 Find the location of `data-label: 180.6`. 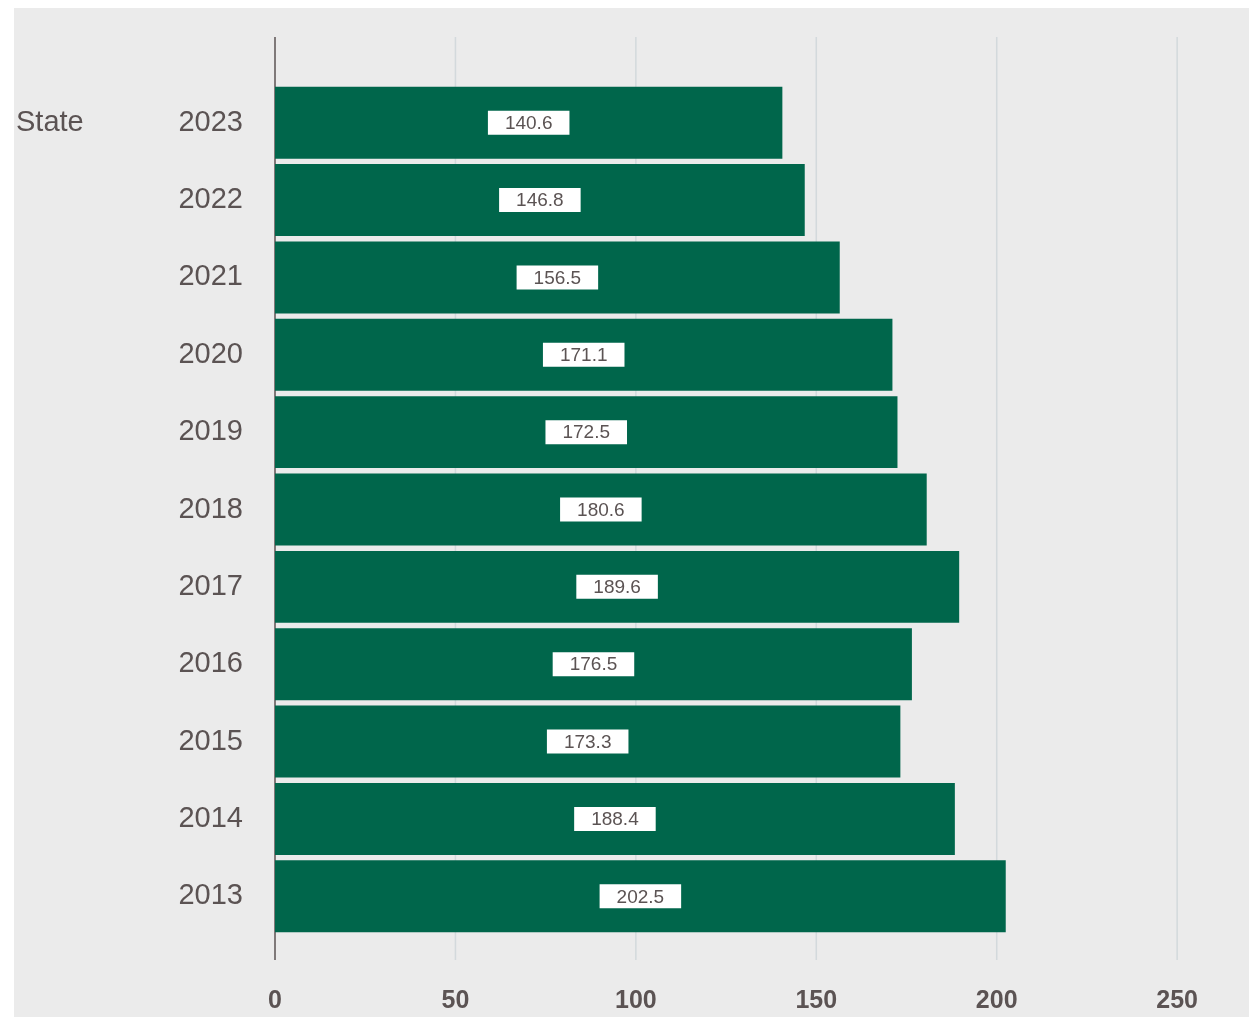

data-label: 180.6 is located at coordinates (601, 509).